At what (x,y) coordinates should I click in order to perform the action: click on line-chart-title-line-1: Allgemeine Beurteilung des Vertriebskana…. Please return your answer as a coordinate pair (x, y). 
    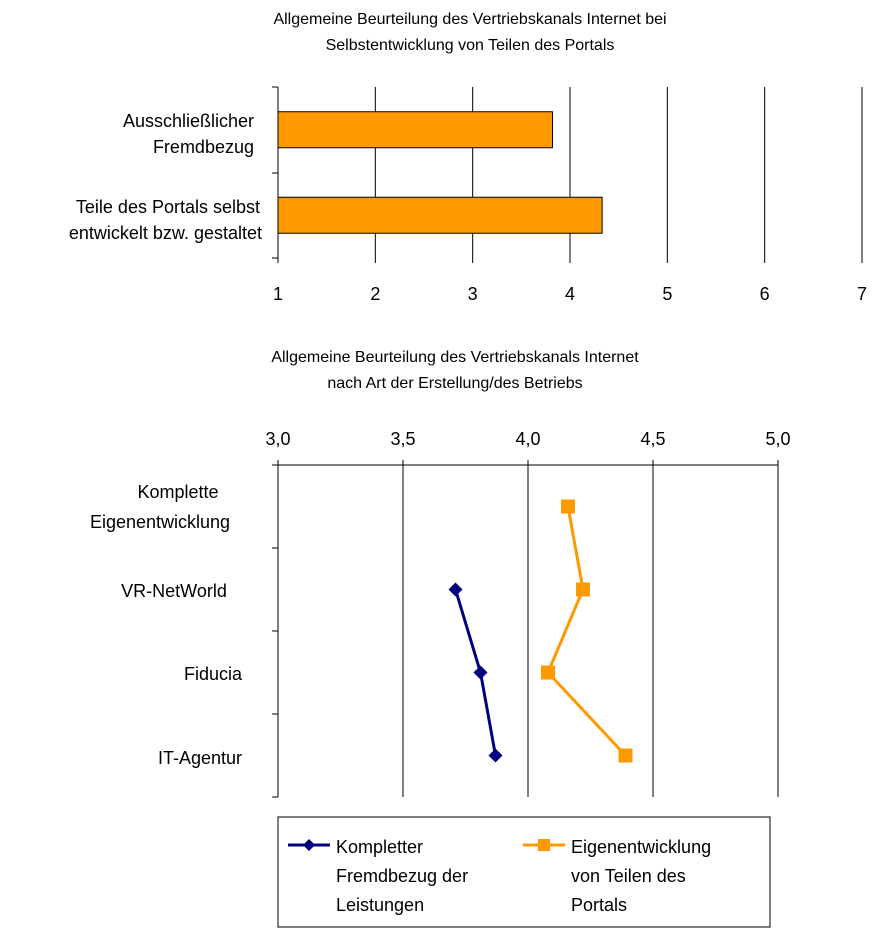
    Looking at the image, I should click on (455, 357).